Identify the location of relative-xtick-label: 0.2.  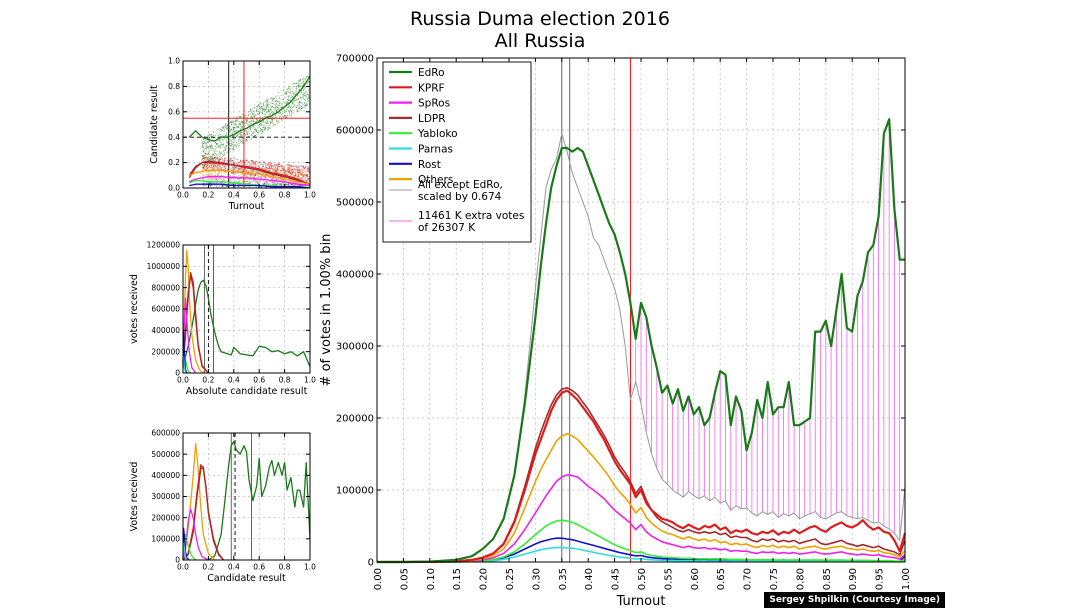
(208, 567).